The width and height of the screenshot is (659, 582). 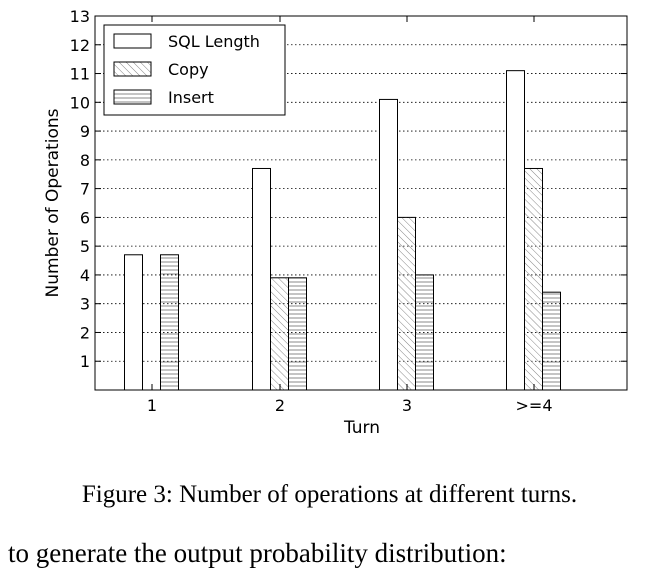 What do you see at coordinates (53, 202) in the screenshot?
I see `y-axis-label: Number of Operations` at bounding box center [53, 202].